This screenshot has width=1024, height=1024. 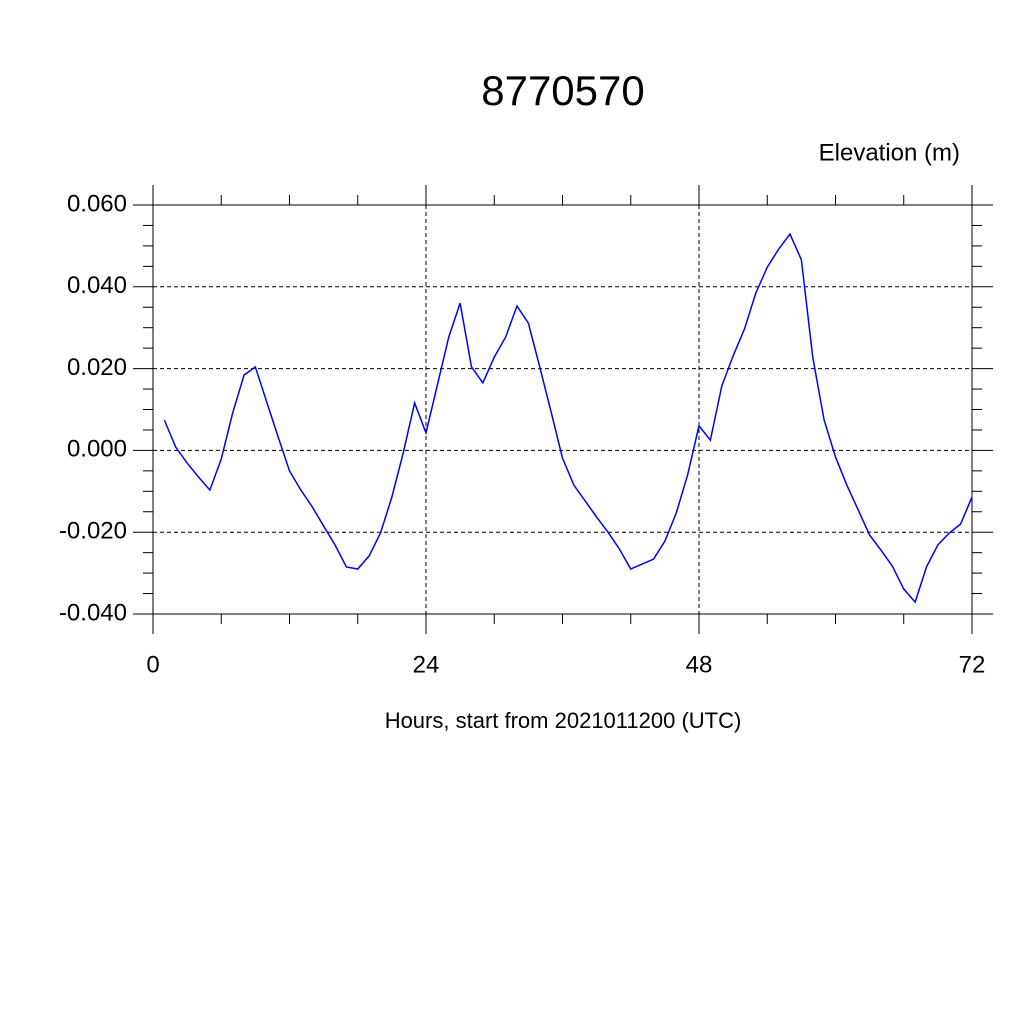 I want to click on x-tick-label: 72, so click(x=972, y=664).